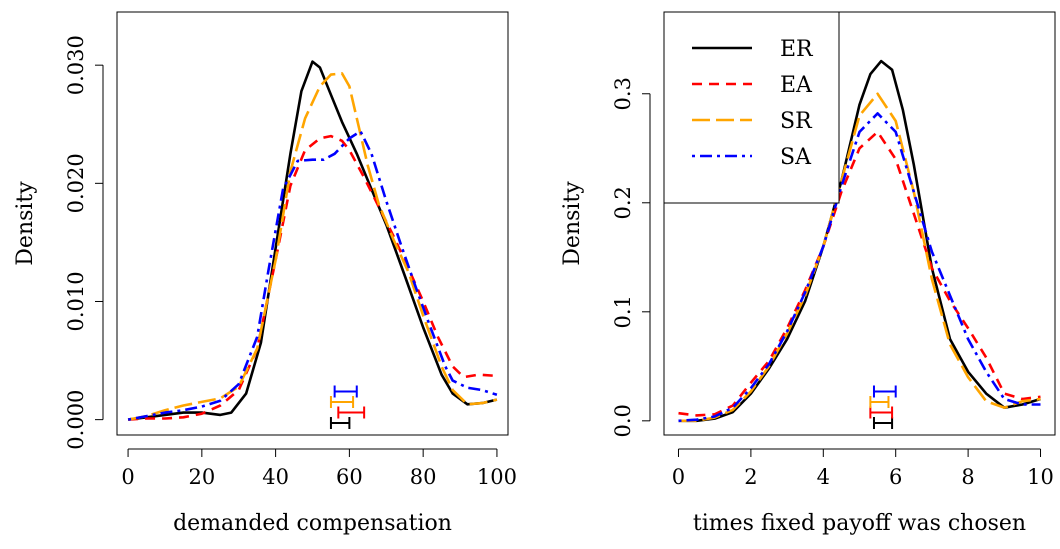 The image size is (1060, 549). I want to click on x-tick-label: 2, so click(750, 477).